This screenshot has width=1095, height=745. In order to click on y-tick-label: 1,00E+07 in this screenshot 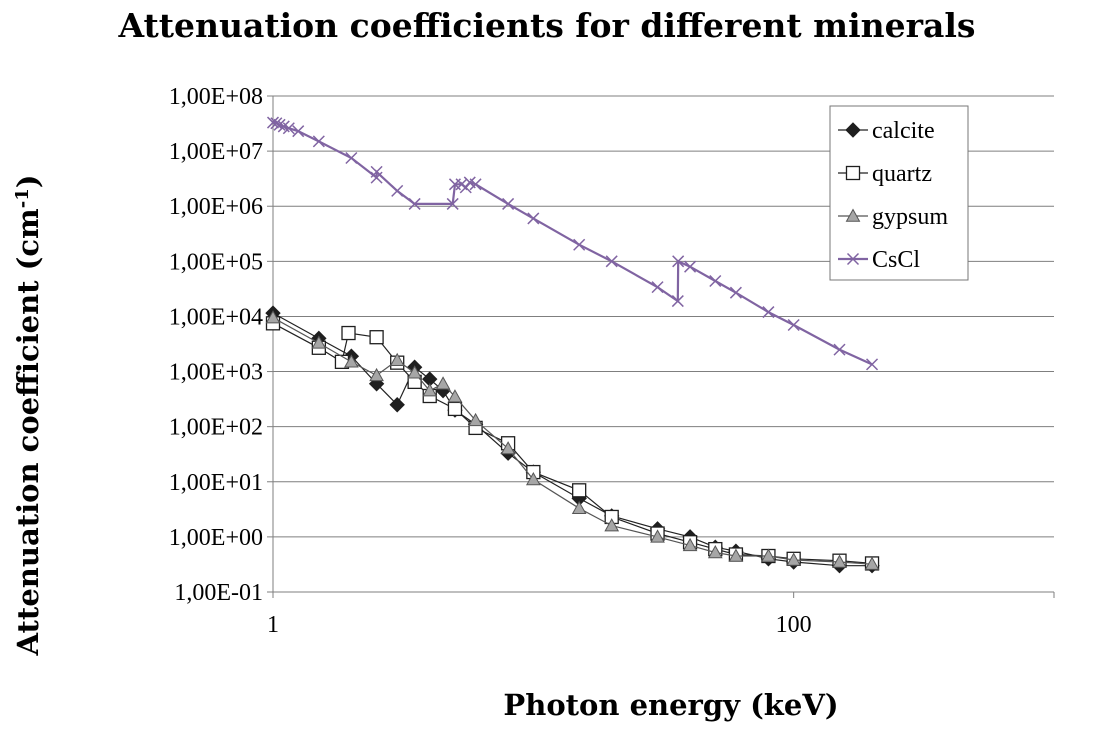, I will do `click(216, 152)`.